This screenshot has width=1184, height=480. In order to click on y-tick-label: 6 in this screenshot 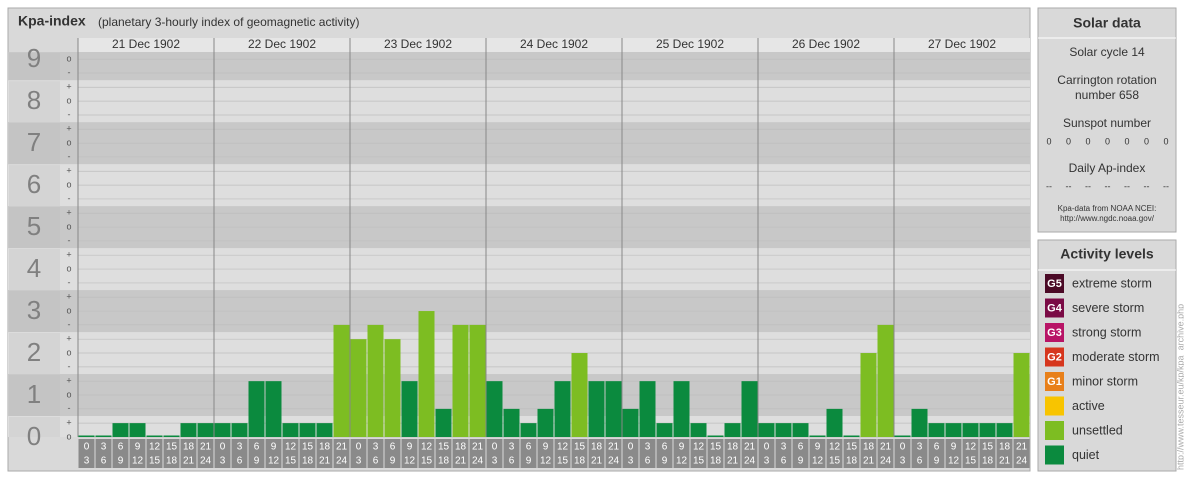, I will do `click(34, 184)`.